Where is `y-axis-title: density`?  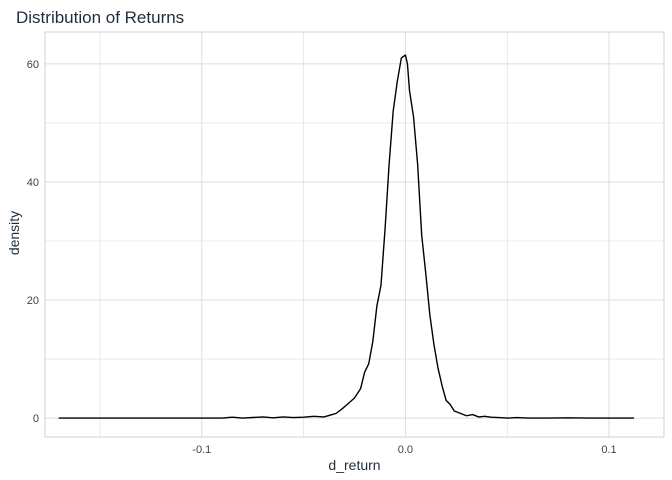
y-axis-title: density is located at coordinates (14, 233).